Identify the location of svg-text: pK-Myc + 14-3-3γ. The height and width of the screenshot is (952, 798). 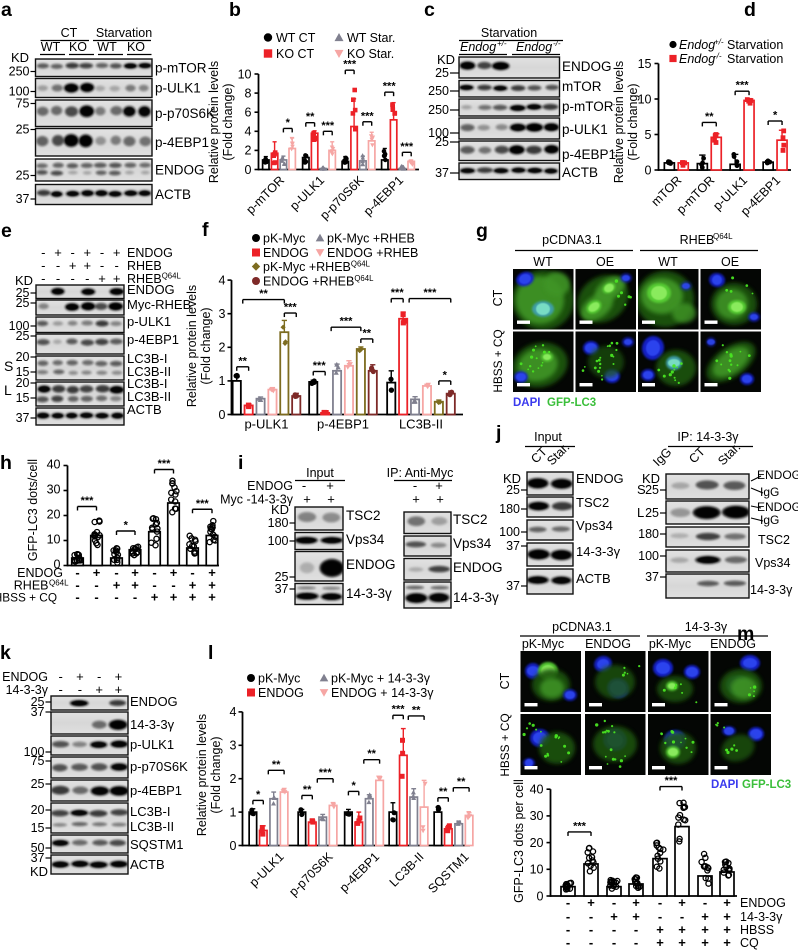
(381, 679).